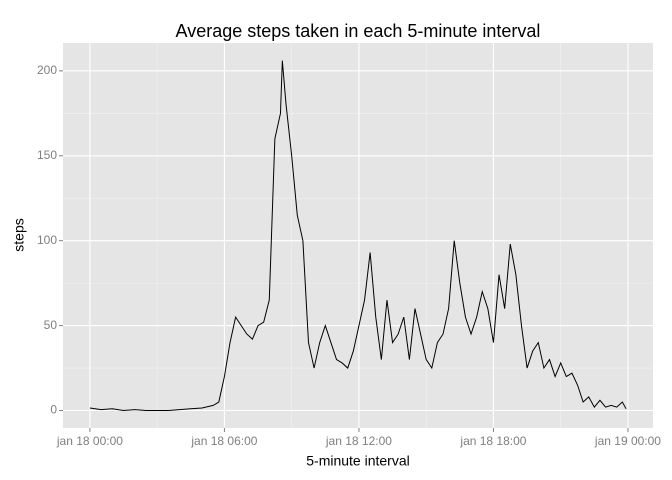 The image size is (672, 480). Describe the element at coordinates (223, 441) in the screenshot. I see `x-tick-label: jan 18 06:00` at that location.